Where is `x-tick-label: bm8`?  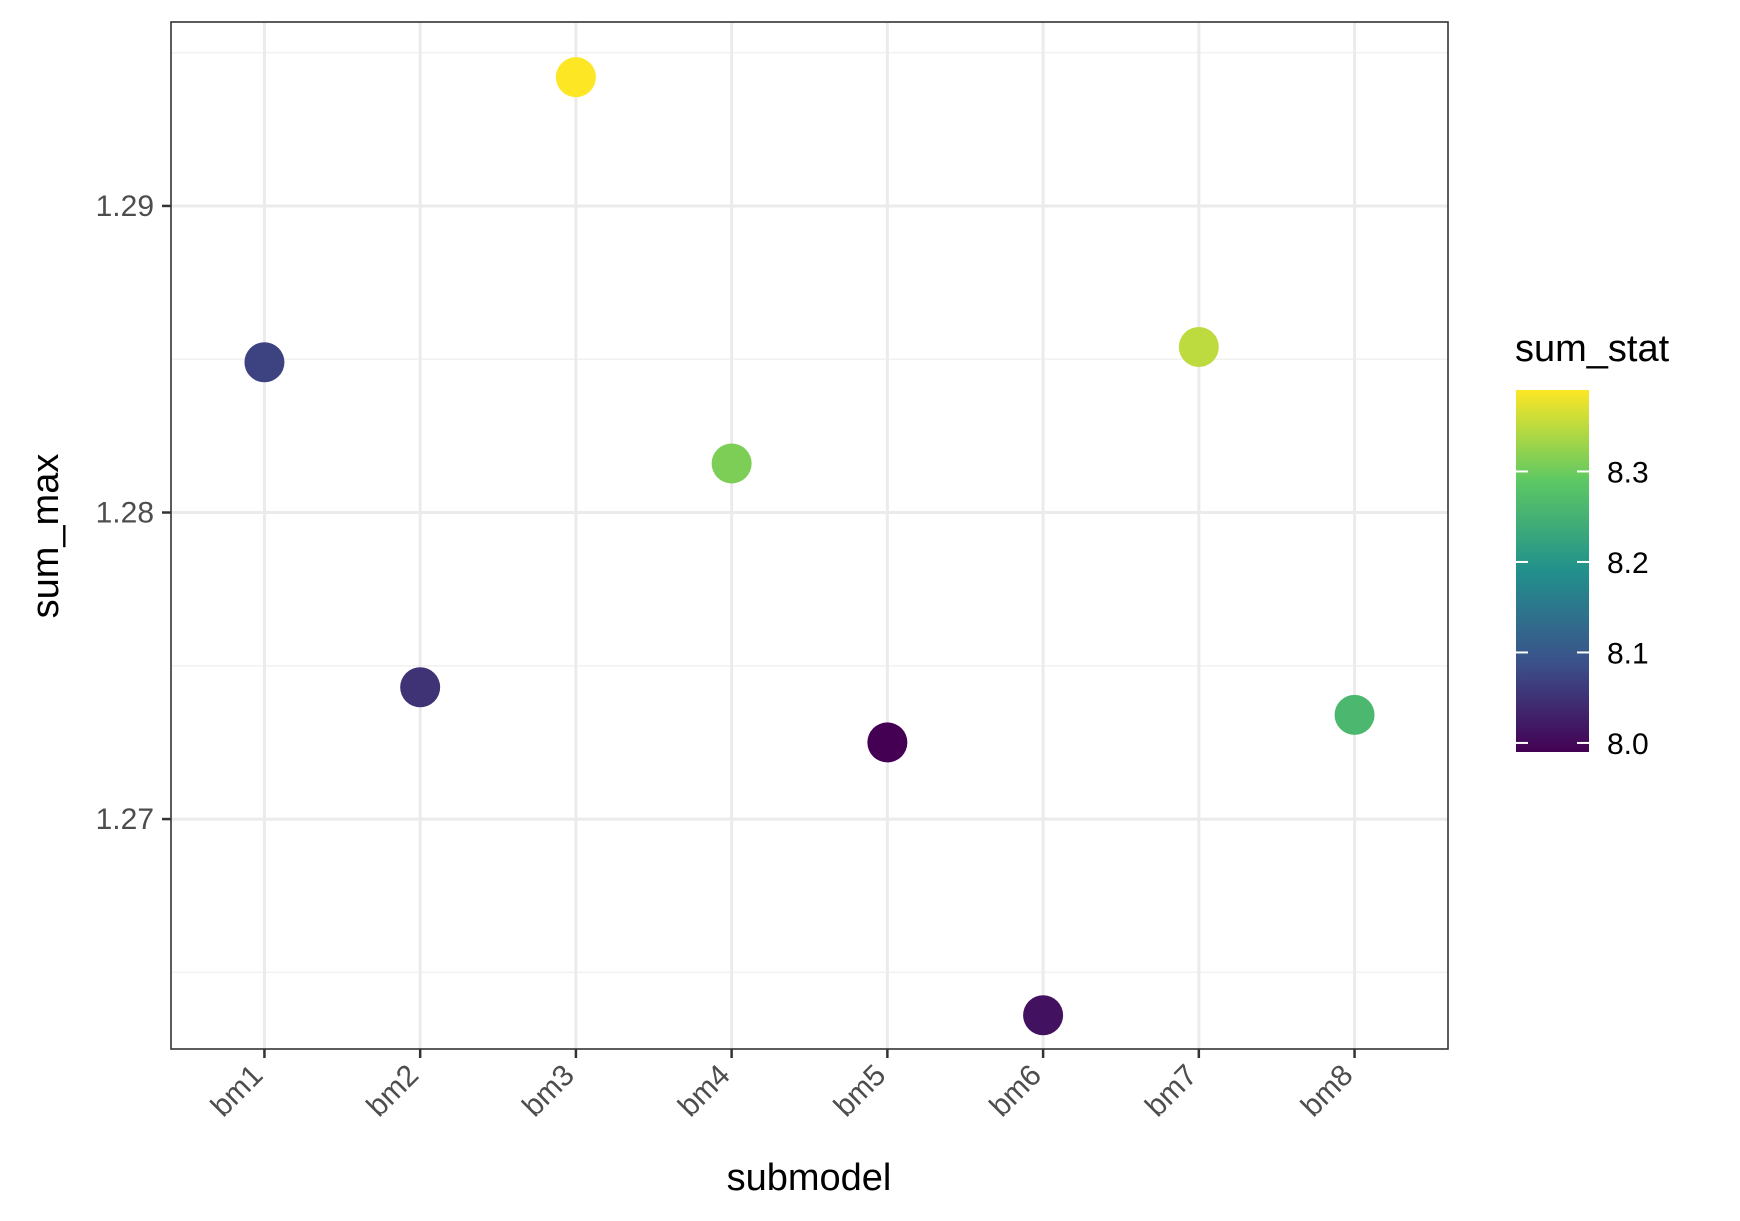
x-tick-label: bm8 is located at coordinates (1327, 1091).